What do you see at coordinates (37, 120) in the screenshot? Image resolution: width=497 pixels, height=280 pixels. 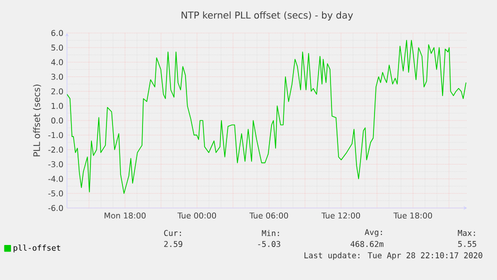 I see `y-axis-title: PLL offset (secs)` at bounding box center [37, 120].